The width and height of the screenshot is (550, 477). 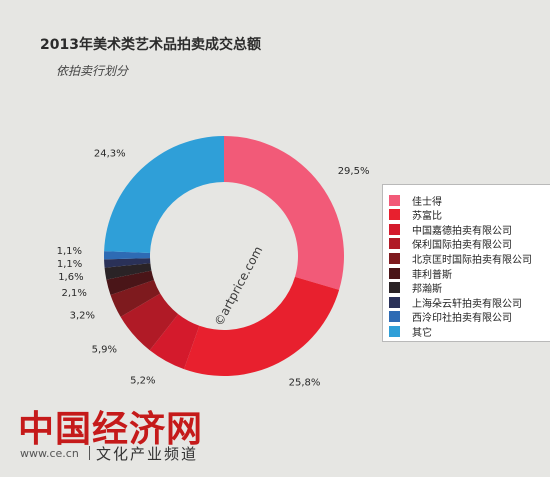 What do you see at coordinates (427, 217) in the screenshot?
I see `legend-label: 苏富比` at bounding box center [427, 217].